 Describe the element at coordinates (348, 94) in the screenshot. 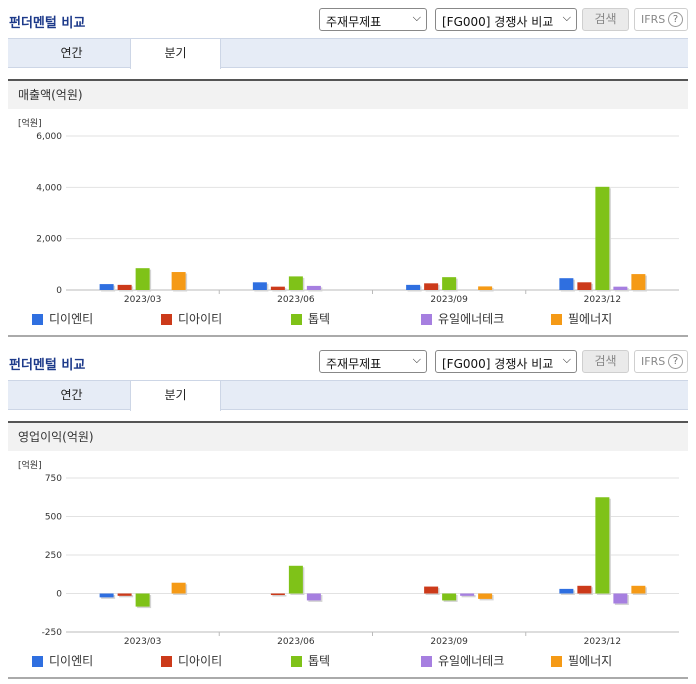

I see `metric-band: 매출액(억원)` at that location.